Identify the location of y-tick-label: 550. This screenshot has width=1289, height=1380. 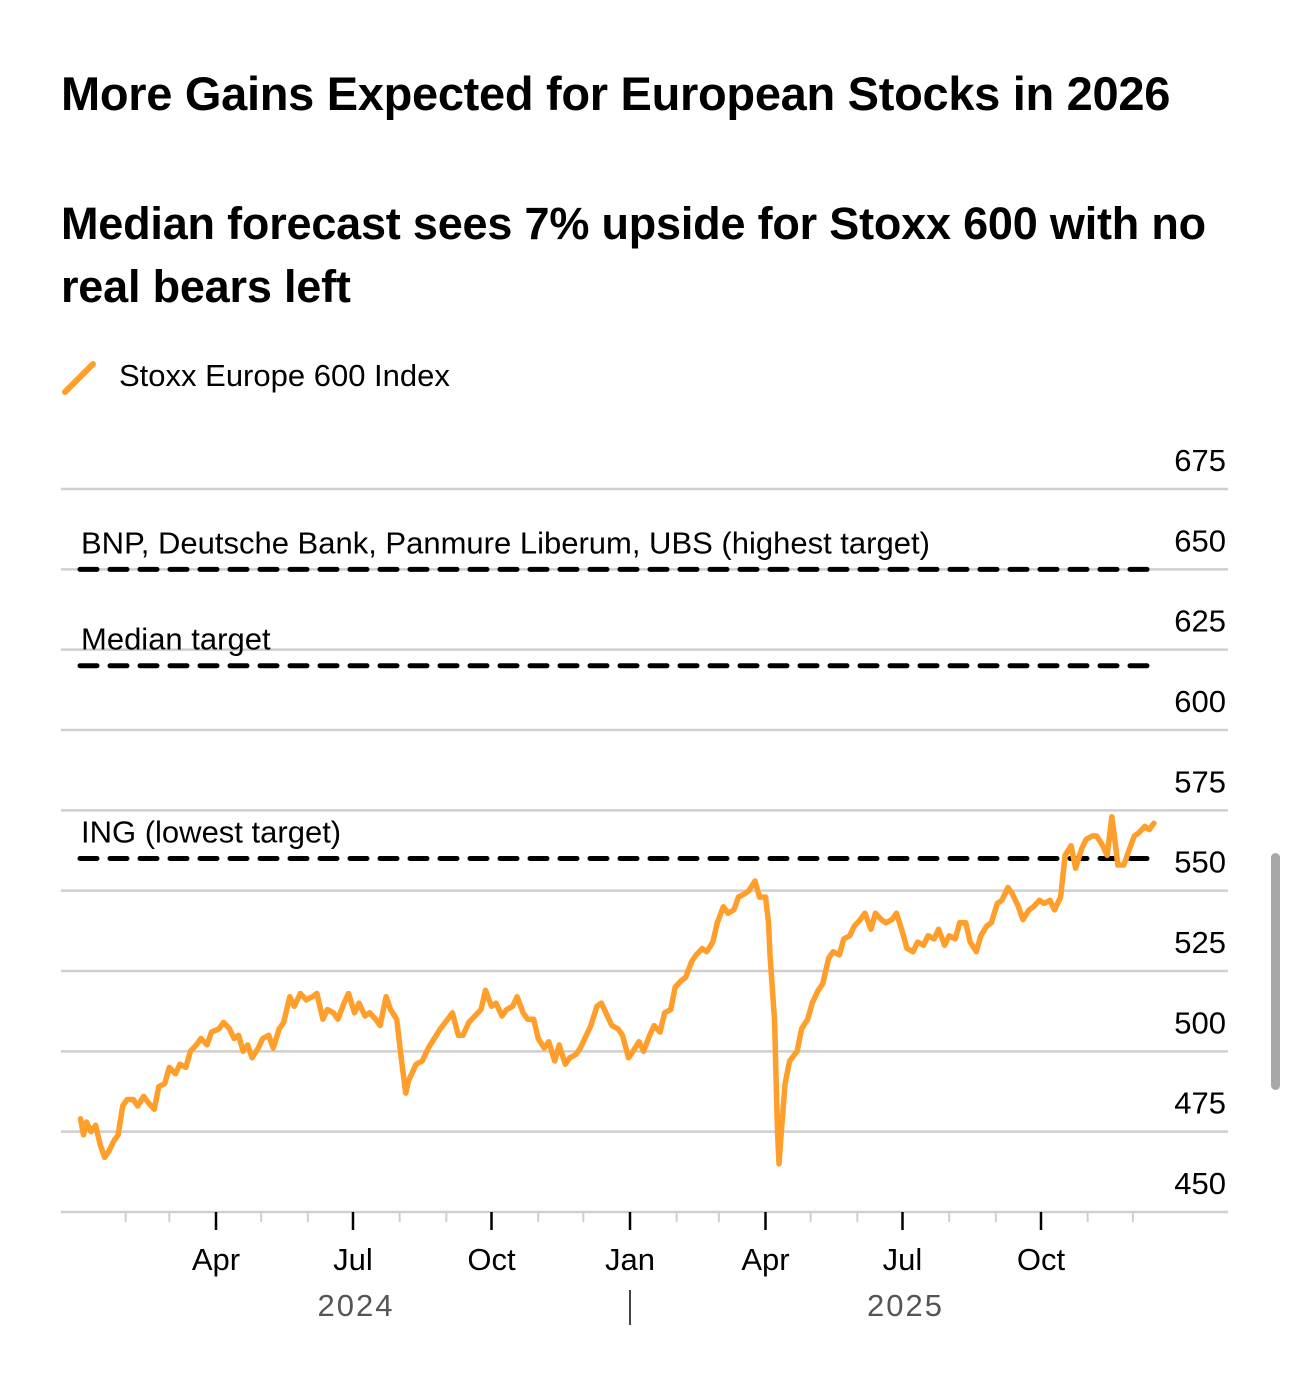
(1200, 862).